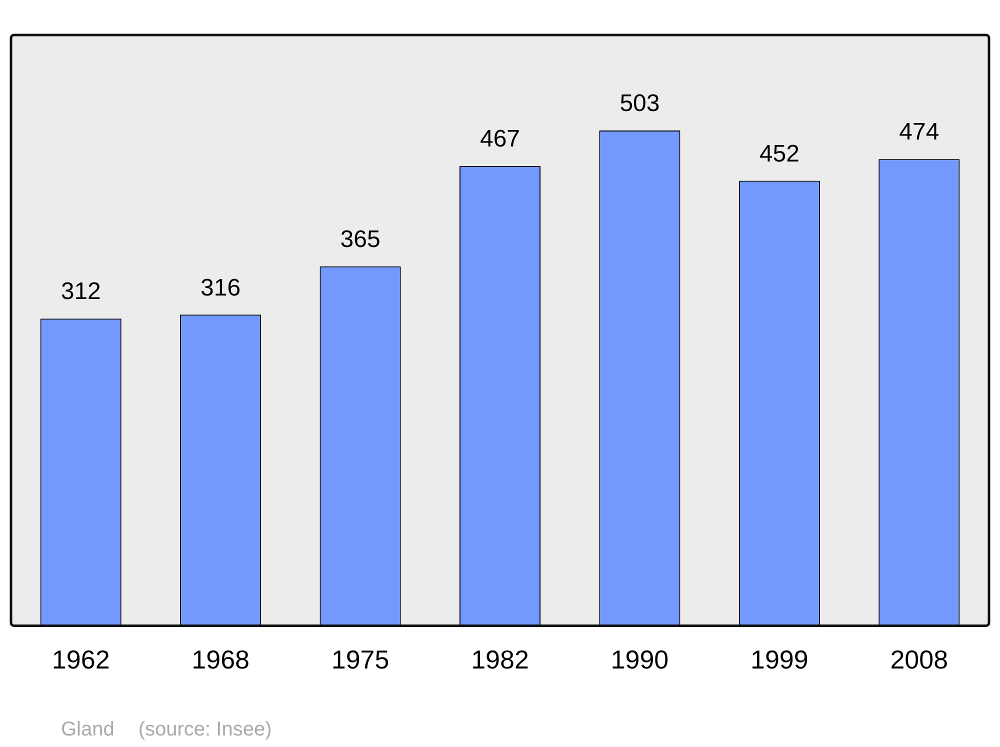 Image resolution: width=1000 pixels, height=747 pixels. What do you see at coordinates (80, 292) in the screenshot?
I see `data-label: 312` at bounding box center [80, 292].